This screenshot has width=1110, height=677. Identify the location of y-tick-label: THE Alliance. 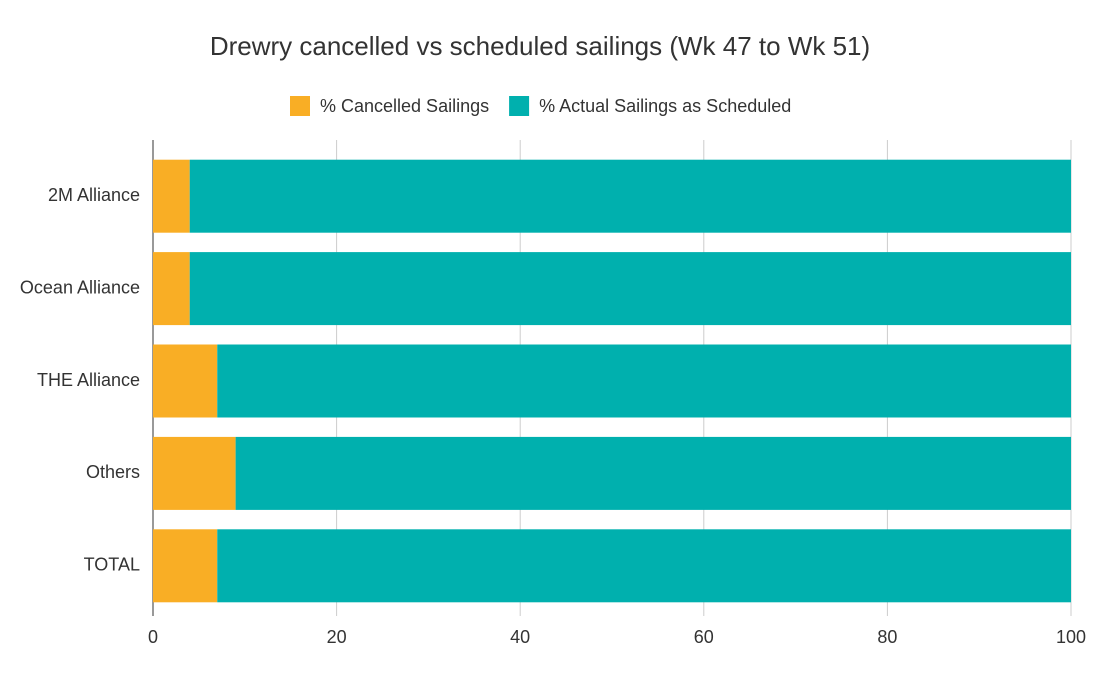
(88, 380).